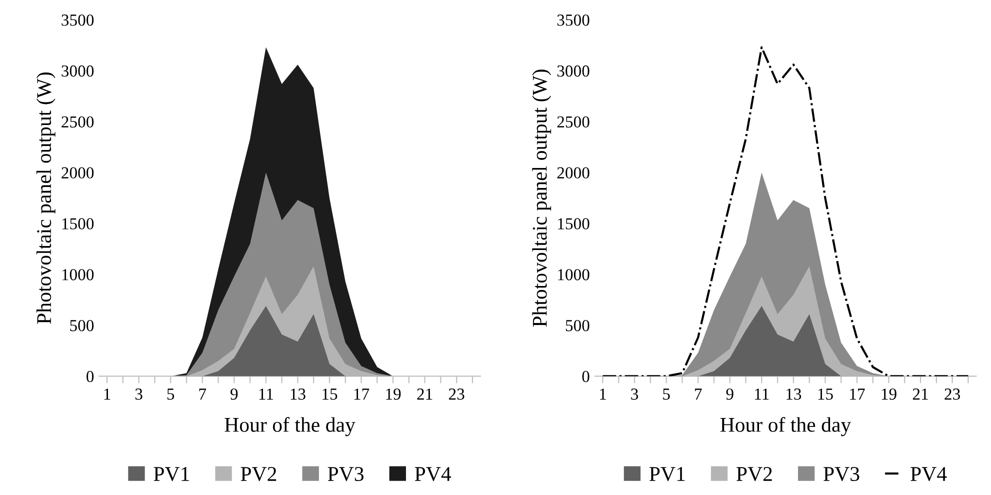 The image size is (991, 495). I want to click on y-axis-title: Phtotovoltaic panel output (W), so click(542, 198).